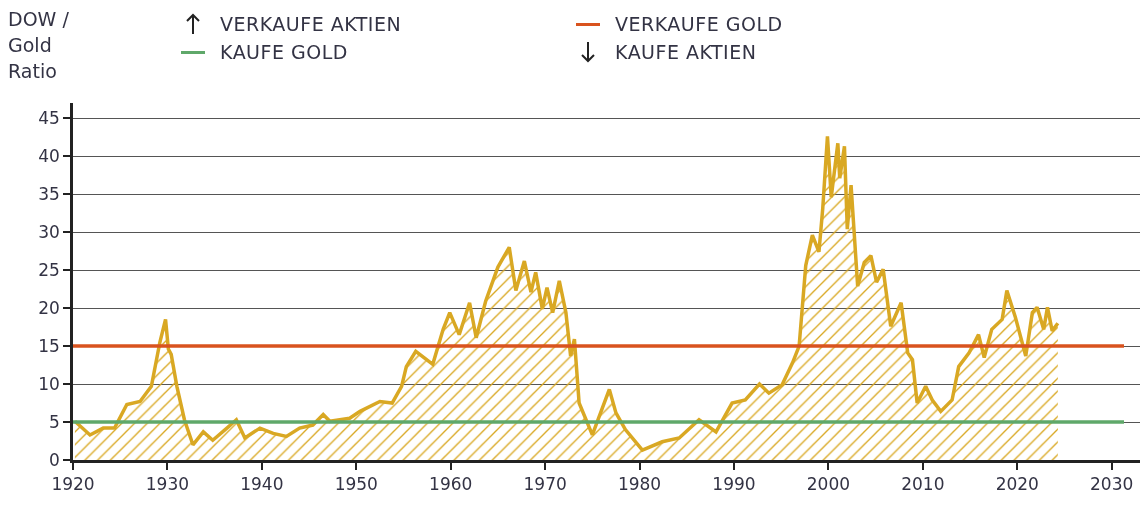  I want to click on y-axis-title: DOW / Gold Ratio, so click(39, 45).